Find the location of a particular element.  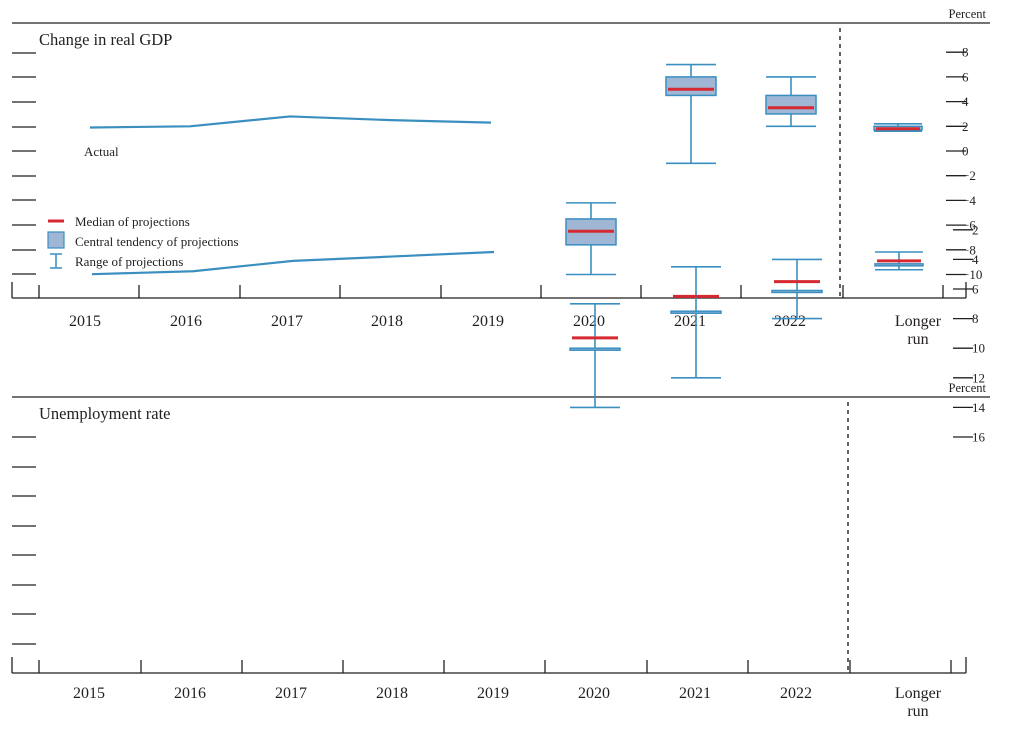

unemp-xlabel-2016: 2016 is located at coordinates (190, 693).